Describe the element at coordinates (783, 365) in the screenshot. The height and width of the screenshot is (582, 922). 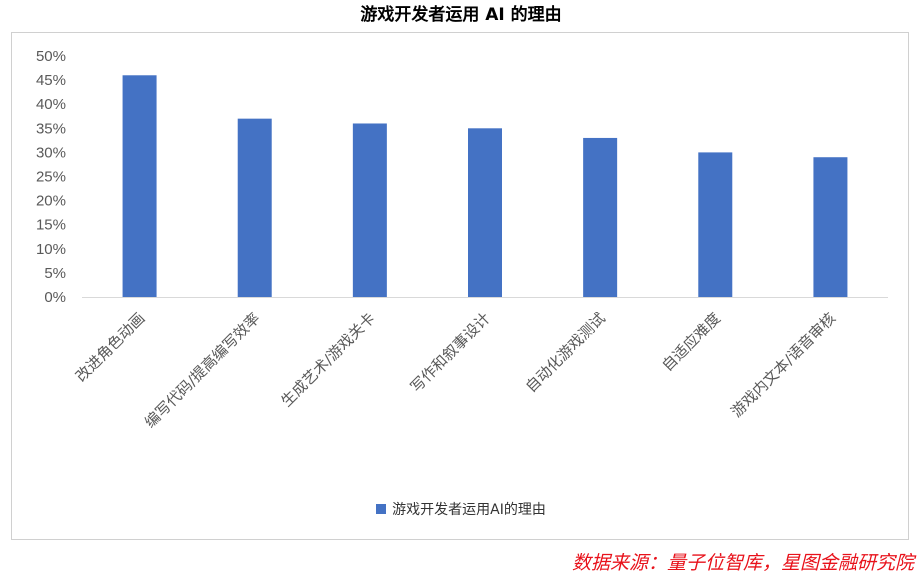
I see `x-tick-label: 游戏内文本/语音审核` at that location.